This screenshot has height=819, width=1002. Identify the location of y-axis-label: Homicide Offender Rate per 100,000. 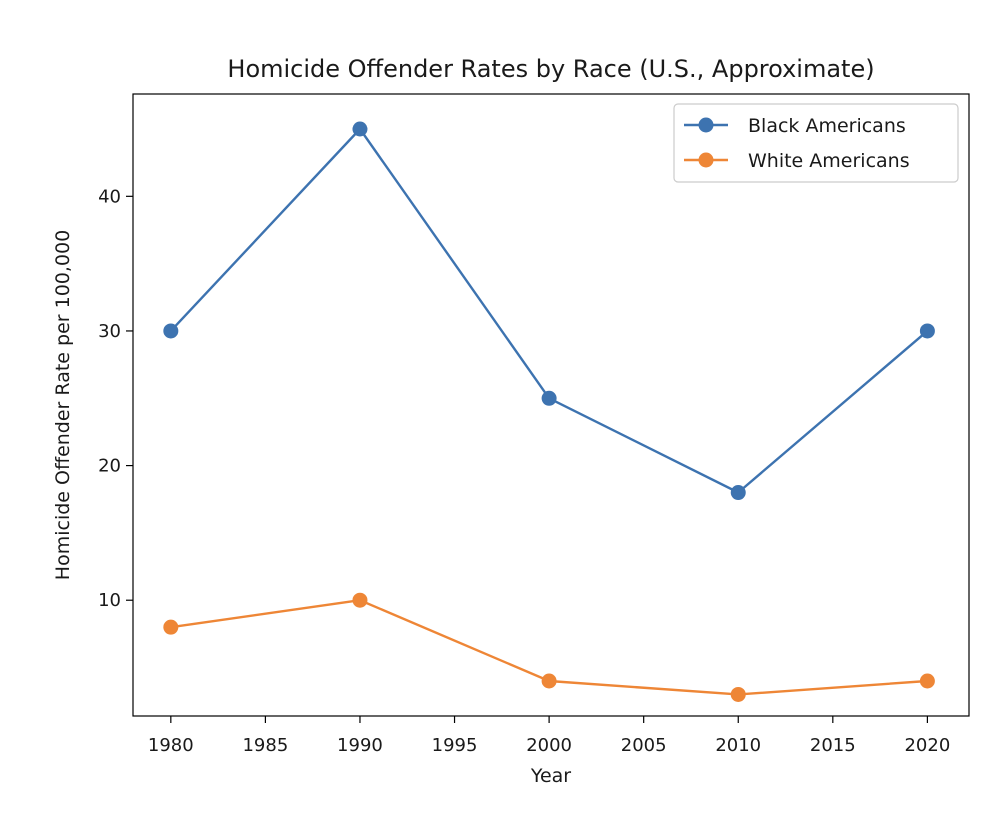
(63, 405).